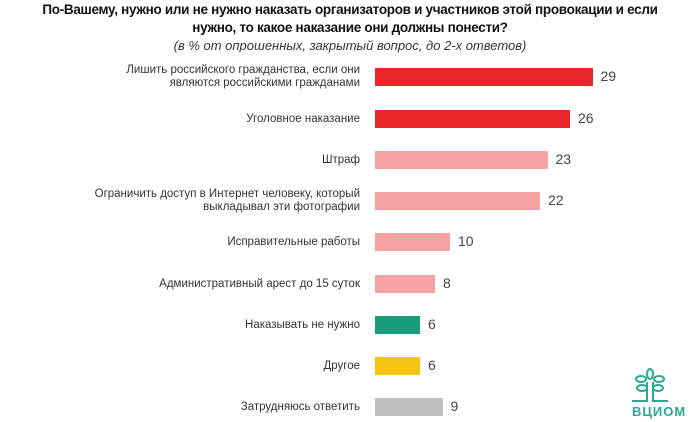 The image size is (700, 422). What do you see at coordinates (259, 283) in the screenshot?
I see `category-label-line: Административный арест до 15 суток` at bounding box center [259, 283].